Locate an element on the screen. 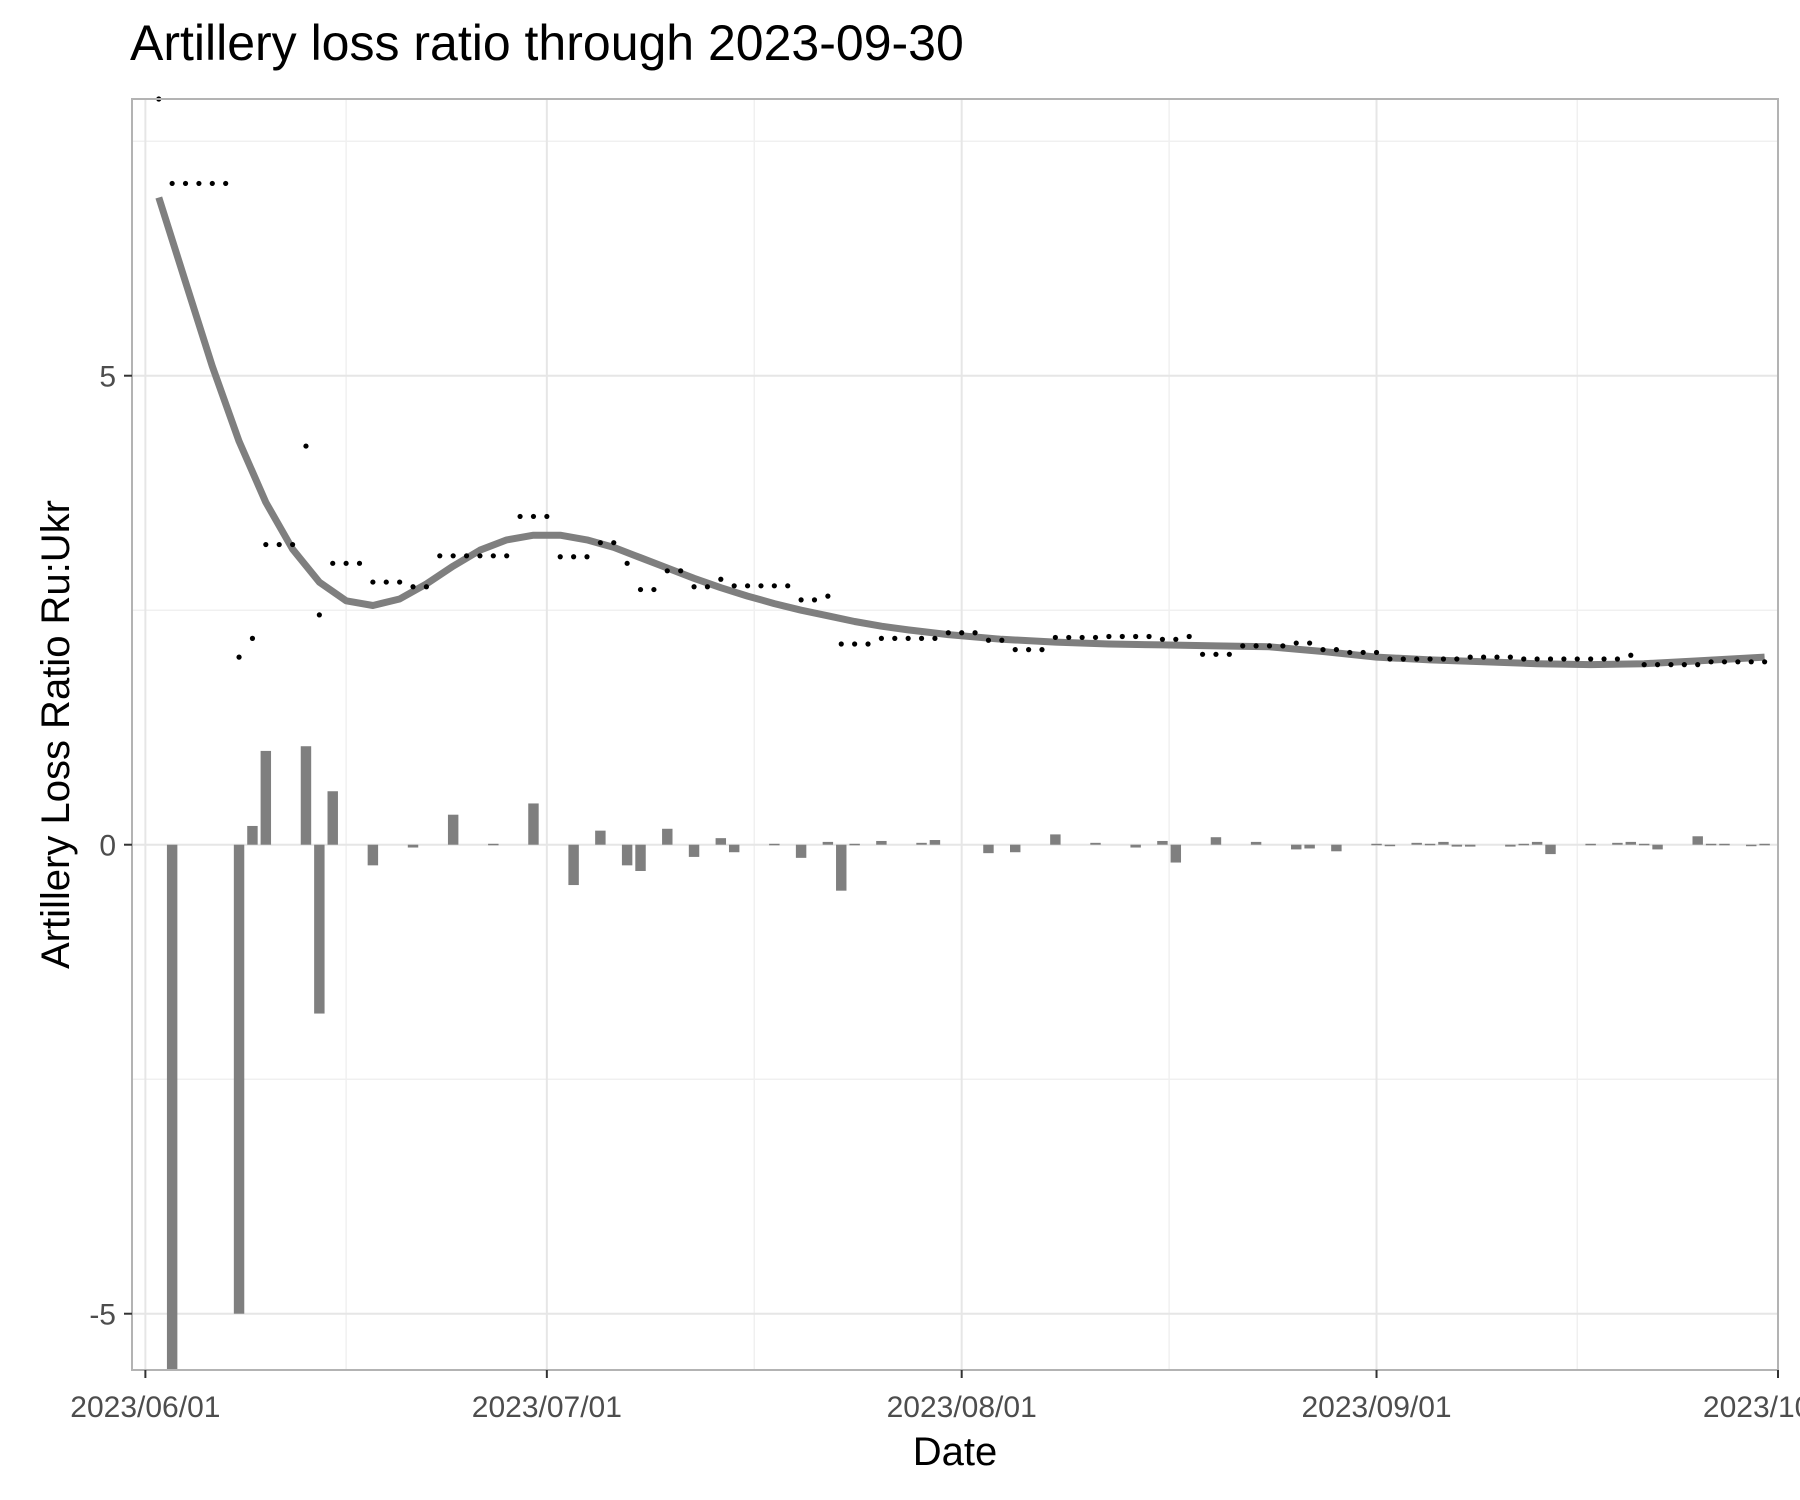 This screenshot has height=1500, width=1800. x-axis-title: Date is located at coordinates (955, 1452).